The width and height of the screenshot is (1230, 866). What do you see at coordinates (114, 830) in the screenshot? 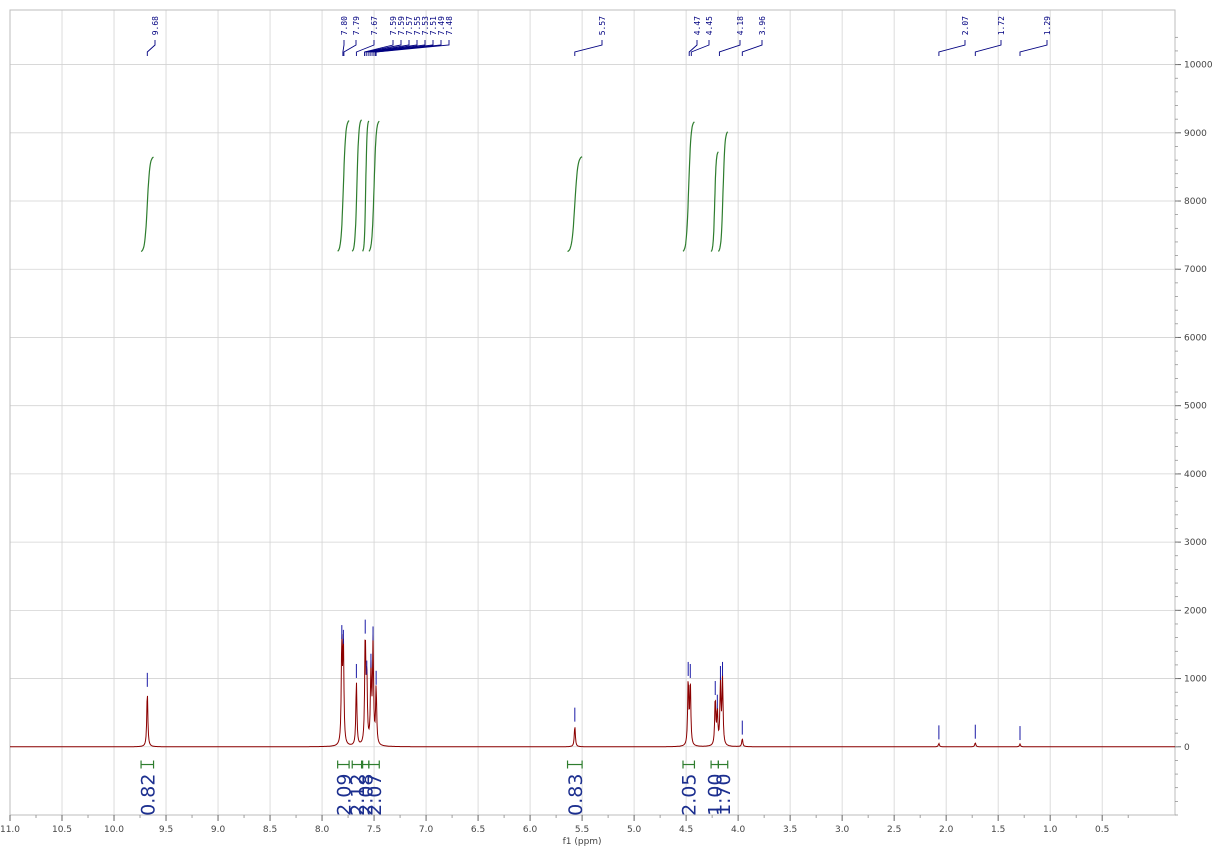
I see `x-tick-label: 10.0` at bounding box center [114, 830].